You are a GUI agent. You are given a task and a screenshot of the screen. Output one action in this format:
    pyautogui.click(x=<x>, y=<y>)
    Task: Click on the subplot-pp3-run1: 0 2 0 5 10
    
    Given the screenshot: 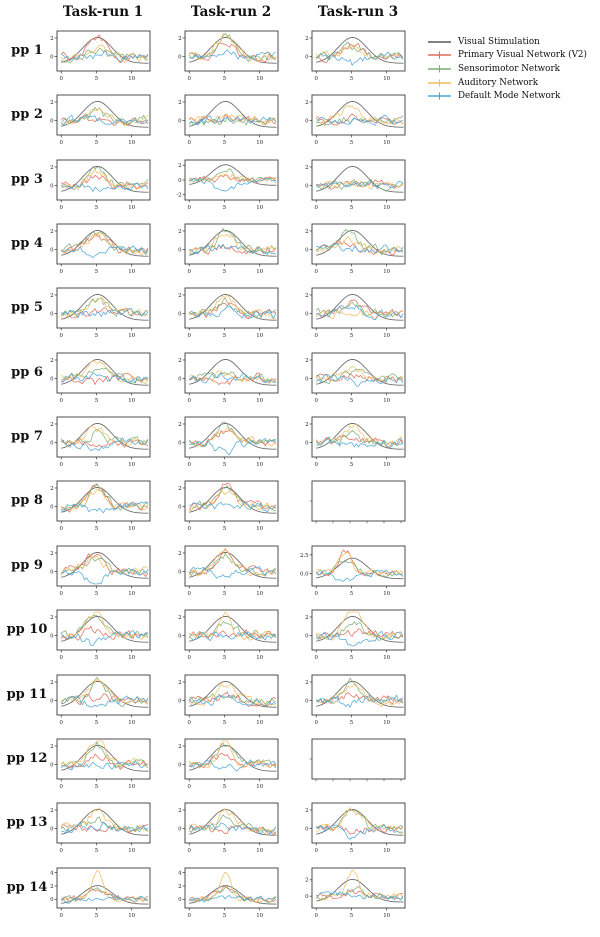 What is the action you would take?
    pyautogui.click(x=100, y=185)
    